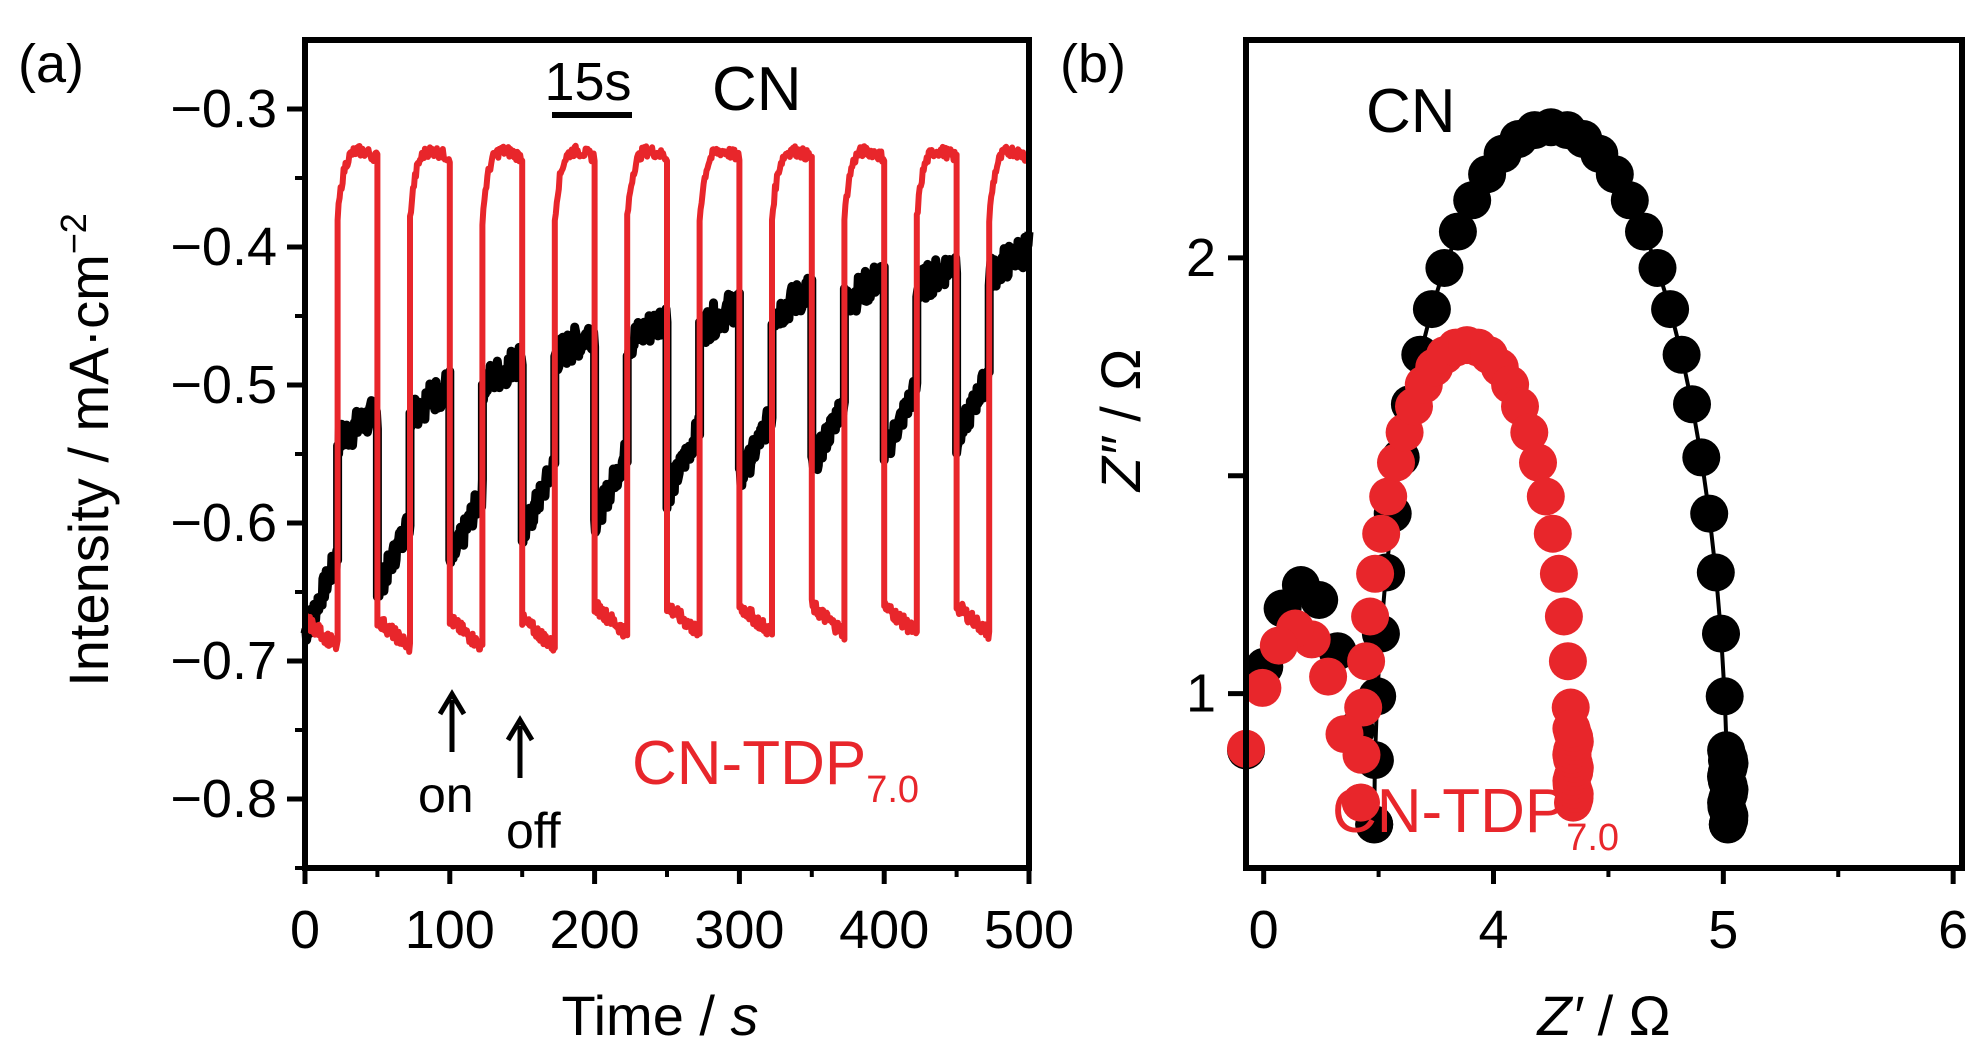  Describe the element at coordinates (739, 930) in the screenshot. I see `panel-a-xtick-label: 300` at that location.